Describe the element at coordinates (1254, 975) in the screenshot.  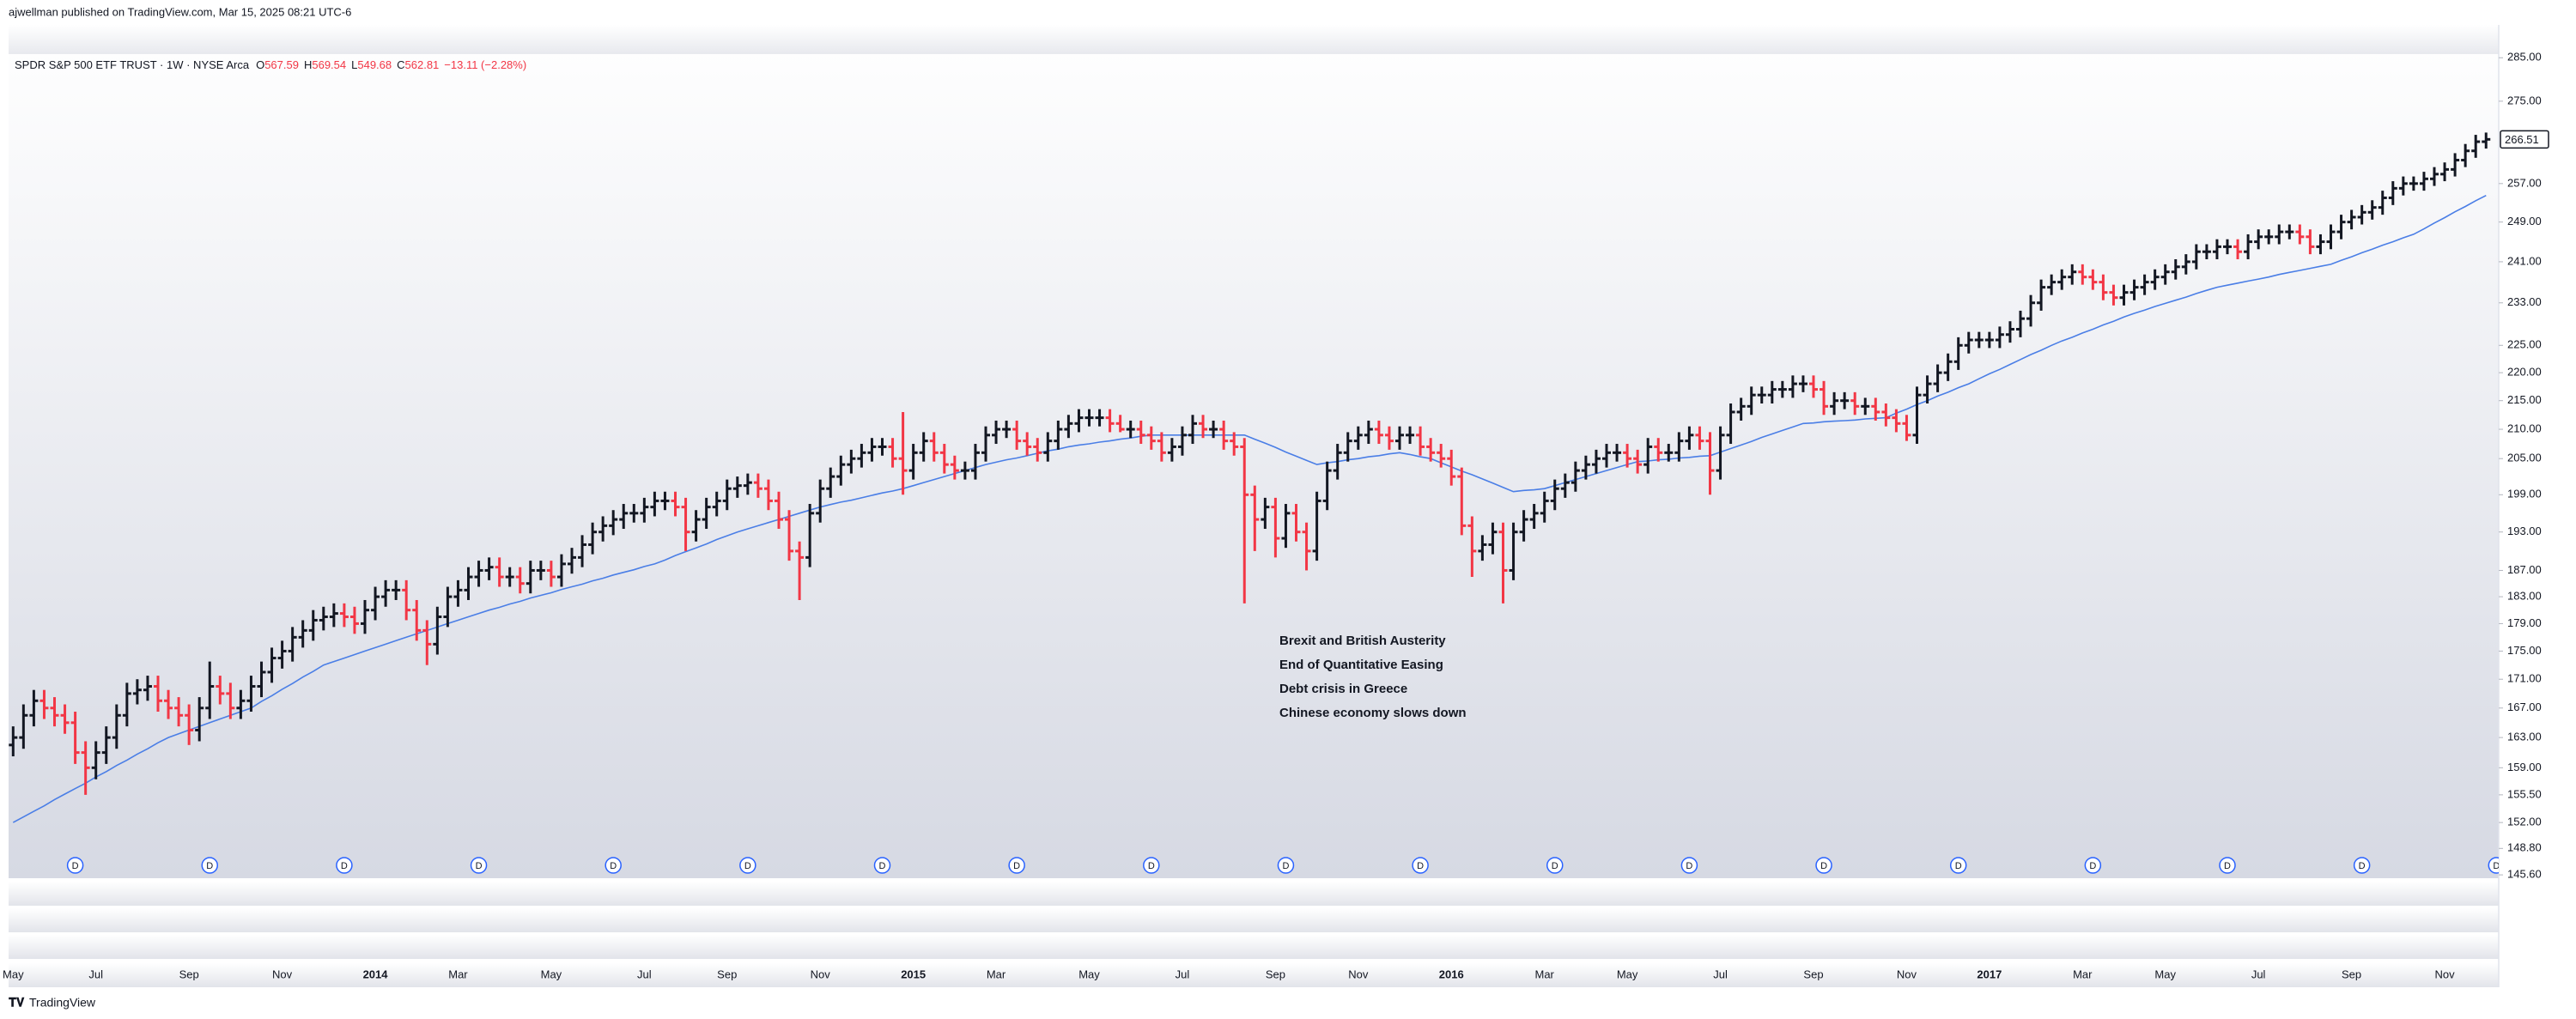
I see `time-axis` at that location.